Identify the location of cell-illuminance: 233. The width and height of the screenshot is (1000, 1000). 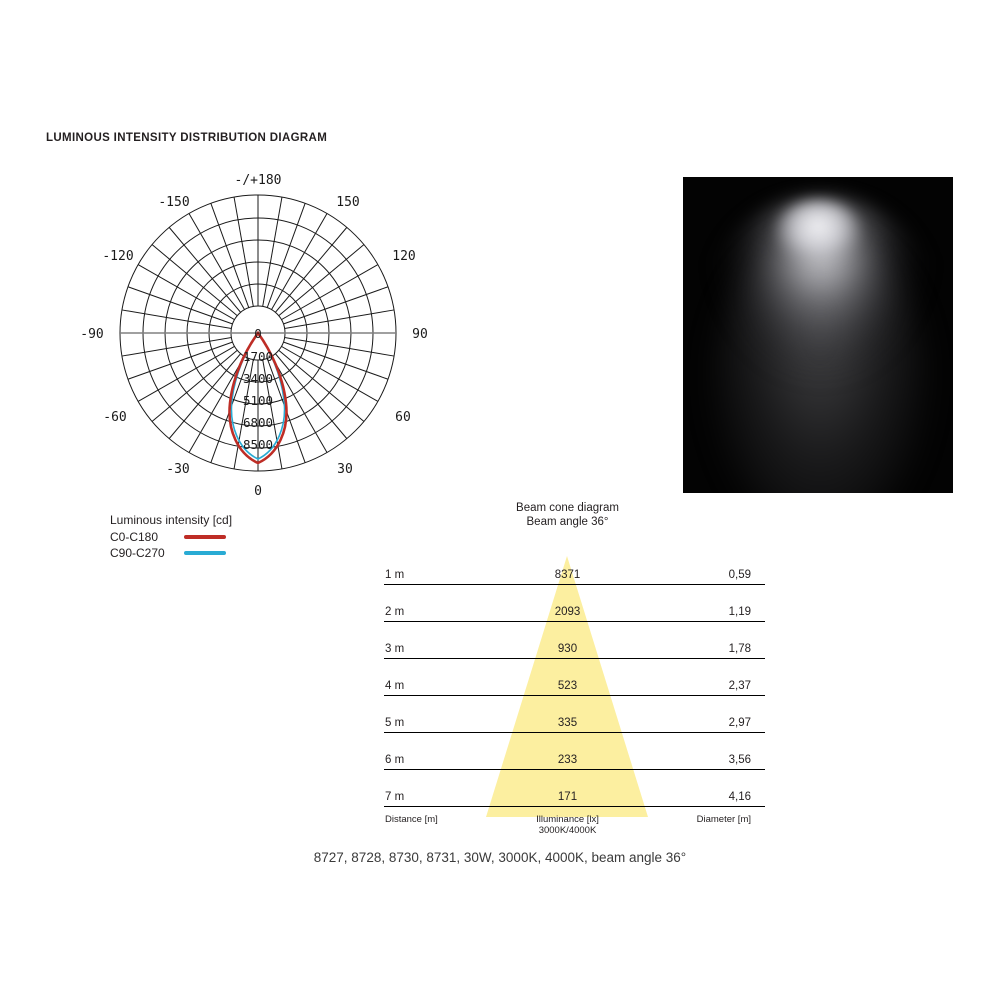
(567, 760).